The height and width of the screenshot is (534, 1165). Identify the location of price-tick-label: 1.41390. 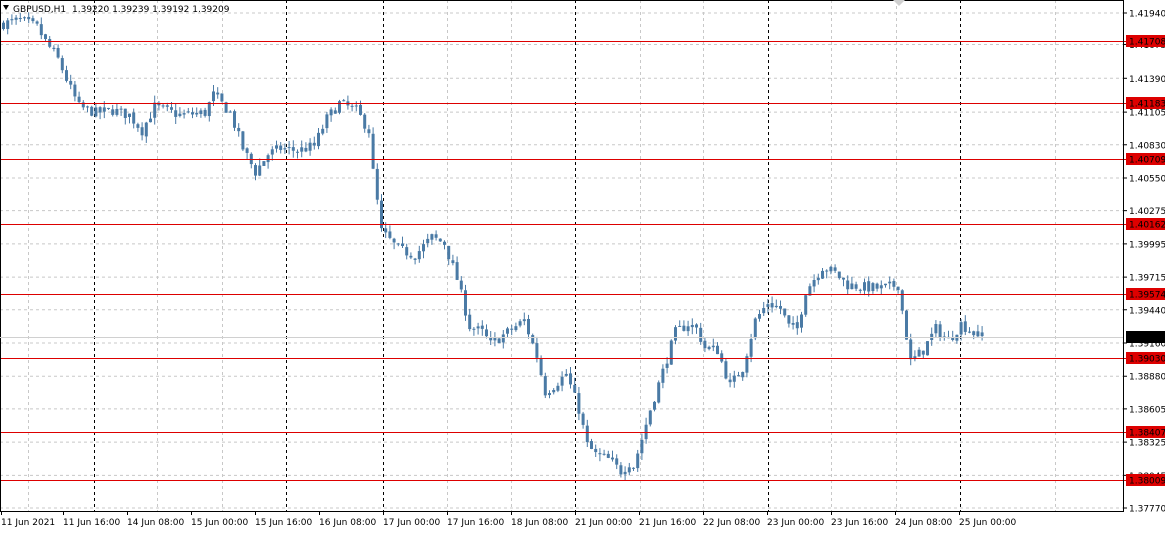
(1147, 80).